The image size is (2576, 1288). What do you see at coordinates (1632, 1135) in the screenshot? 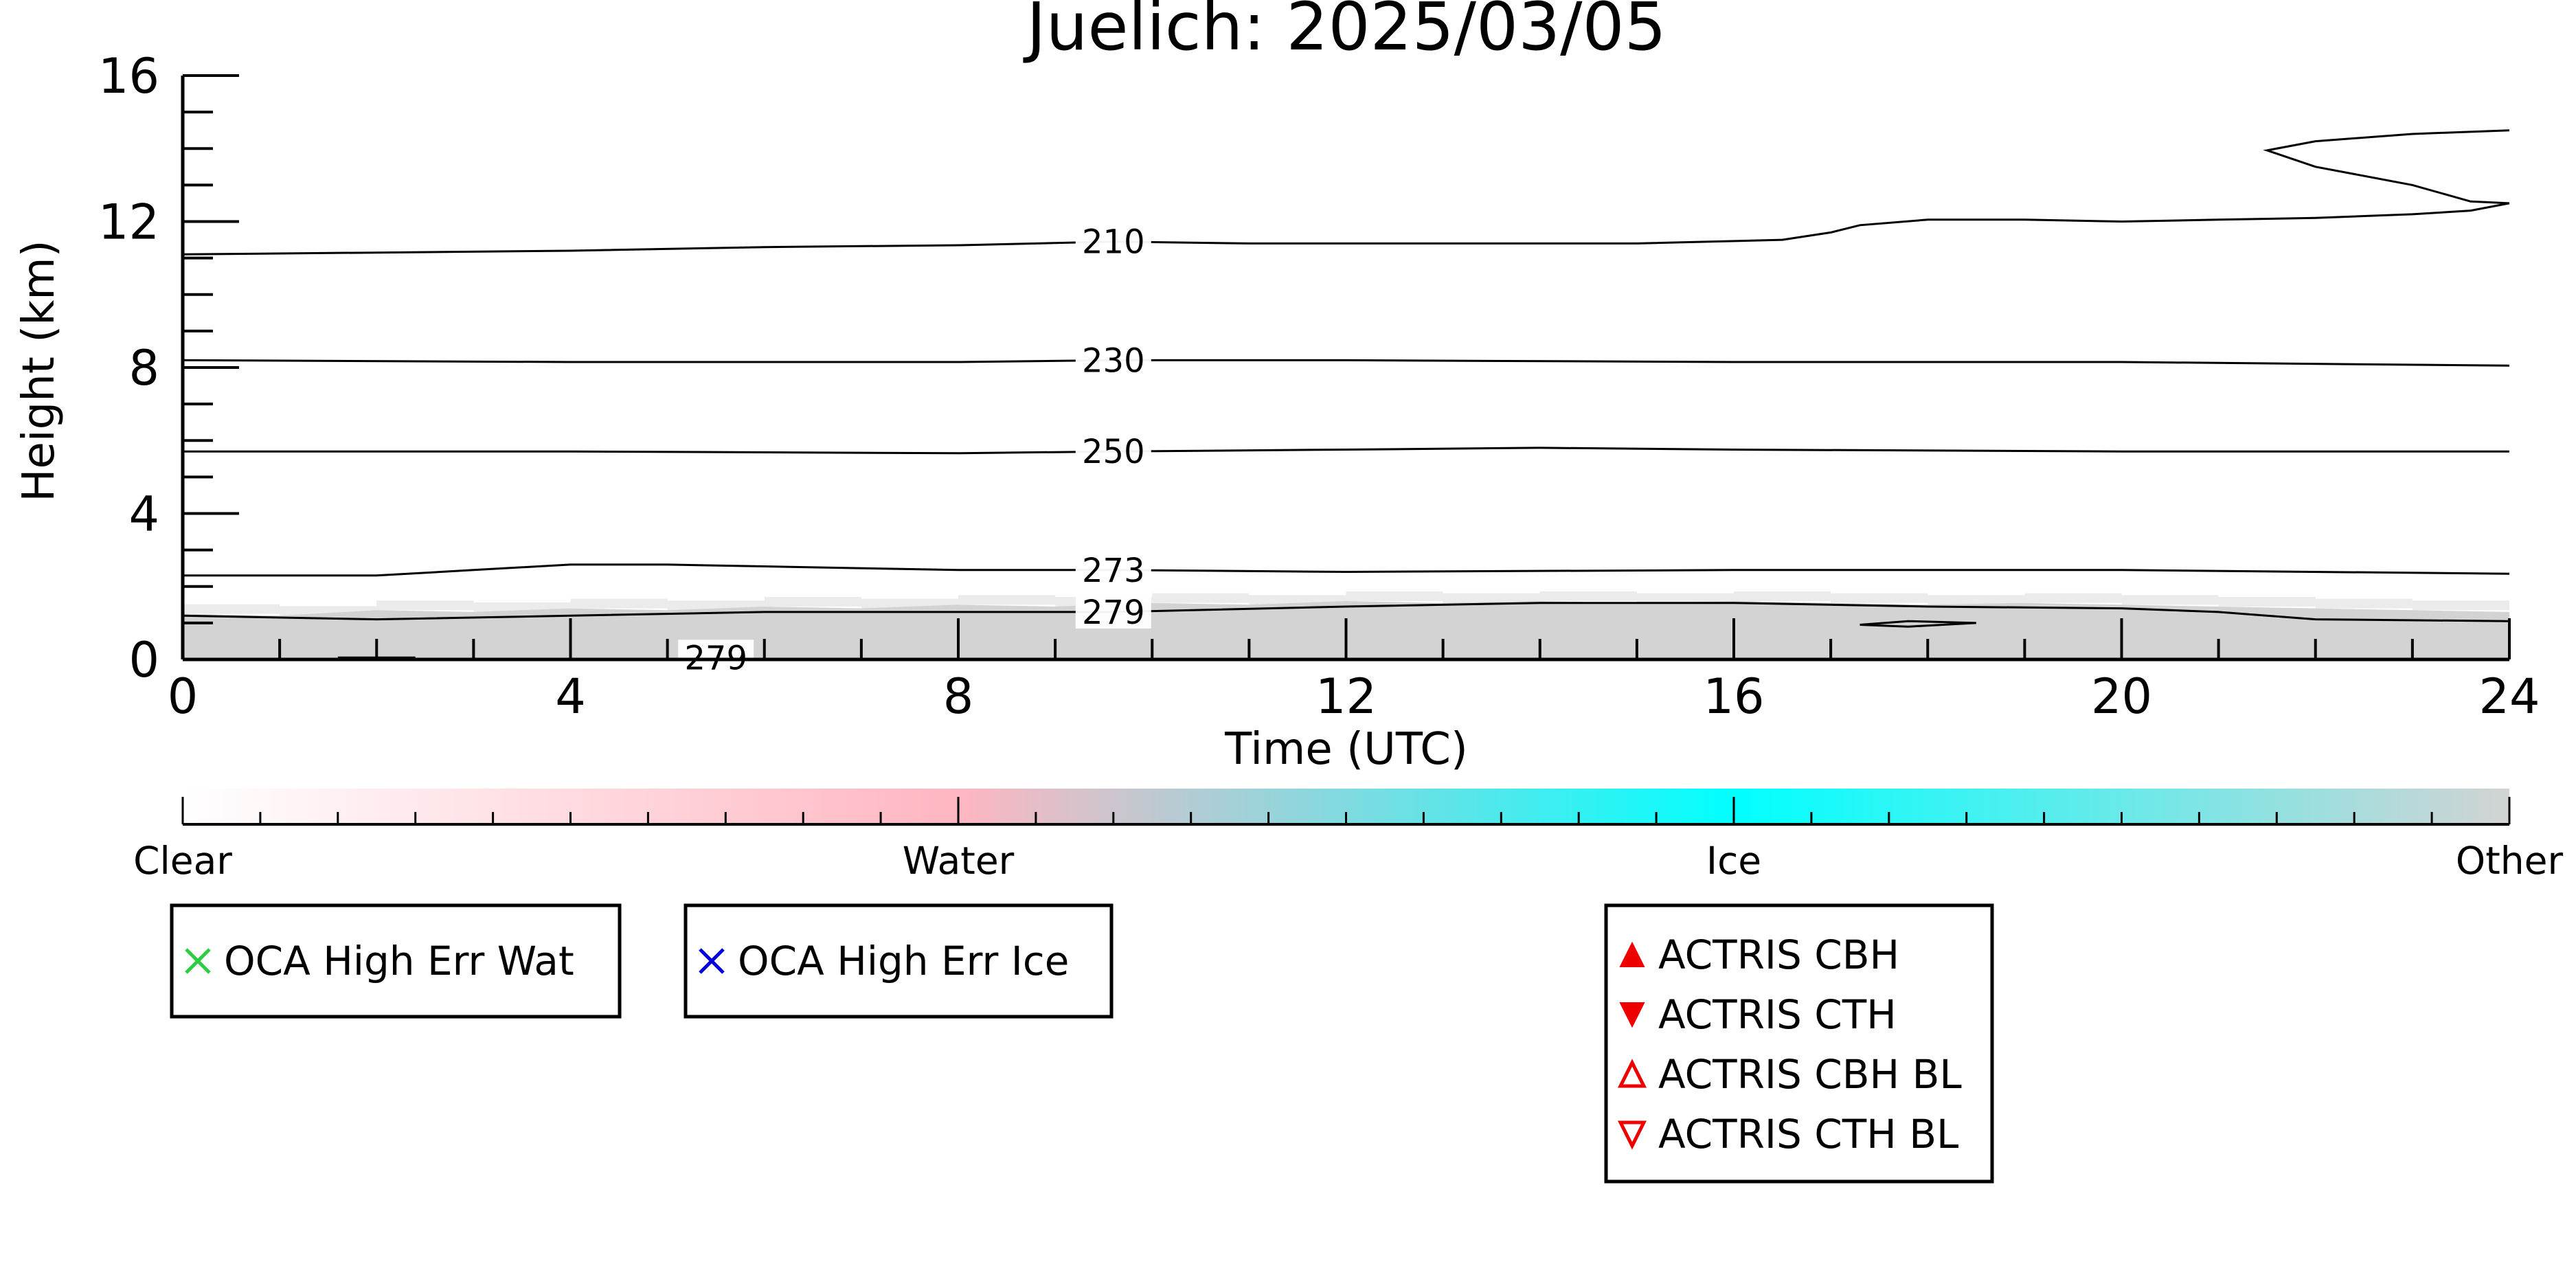
I see `legend-marker-triangle-down-open` at bounding box center [1632, 1135].